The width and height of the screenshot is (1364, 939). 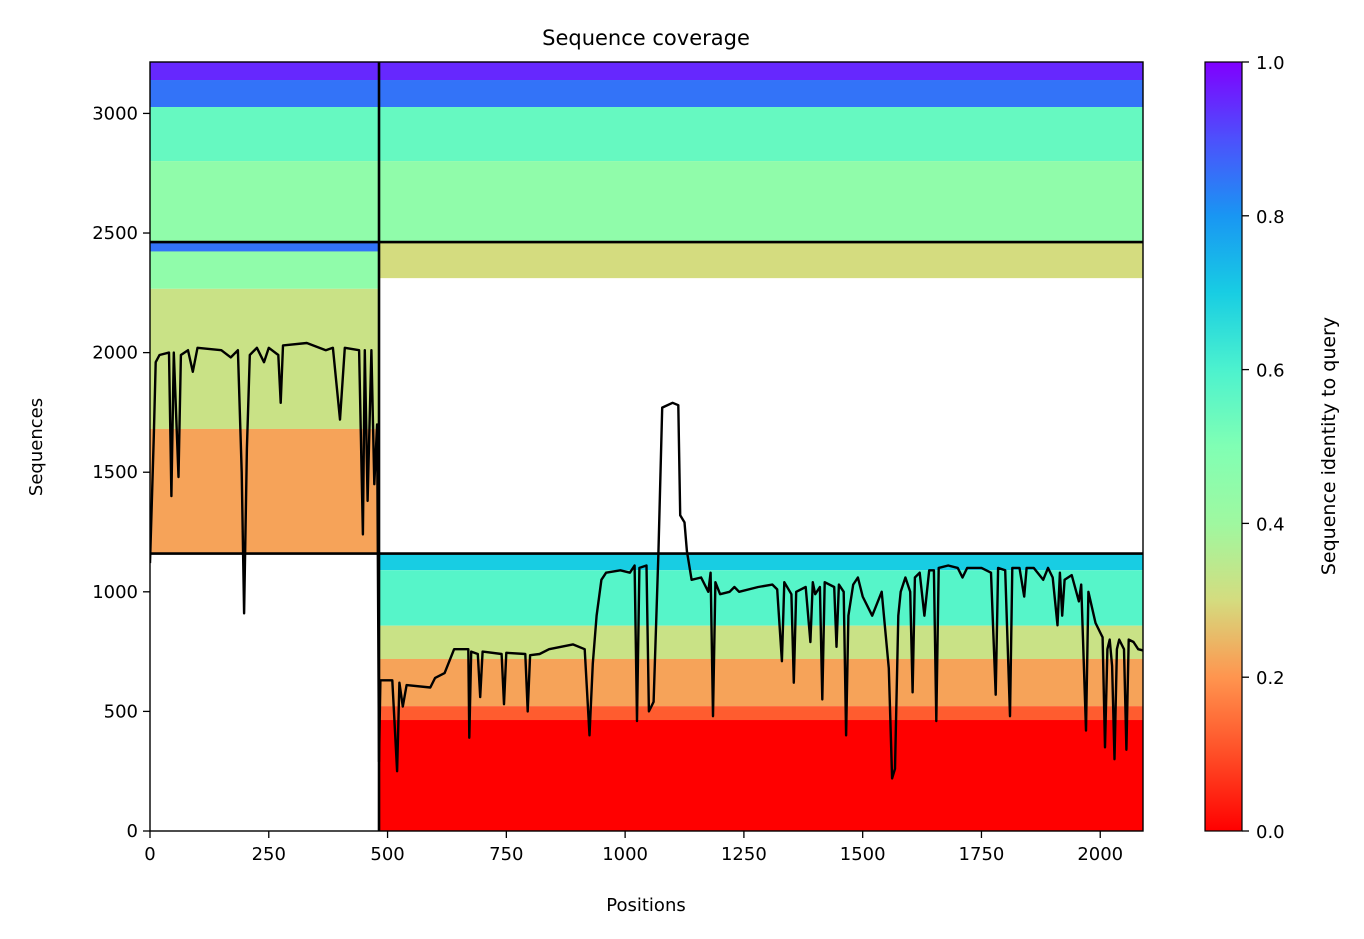 What do you see at coordinates (863, 854) in the screenshot?
I see `x-tick-label: 1500` at bounding box center [863, 854].